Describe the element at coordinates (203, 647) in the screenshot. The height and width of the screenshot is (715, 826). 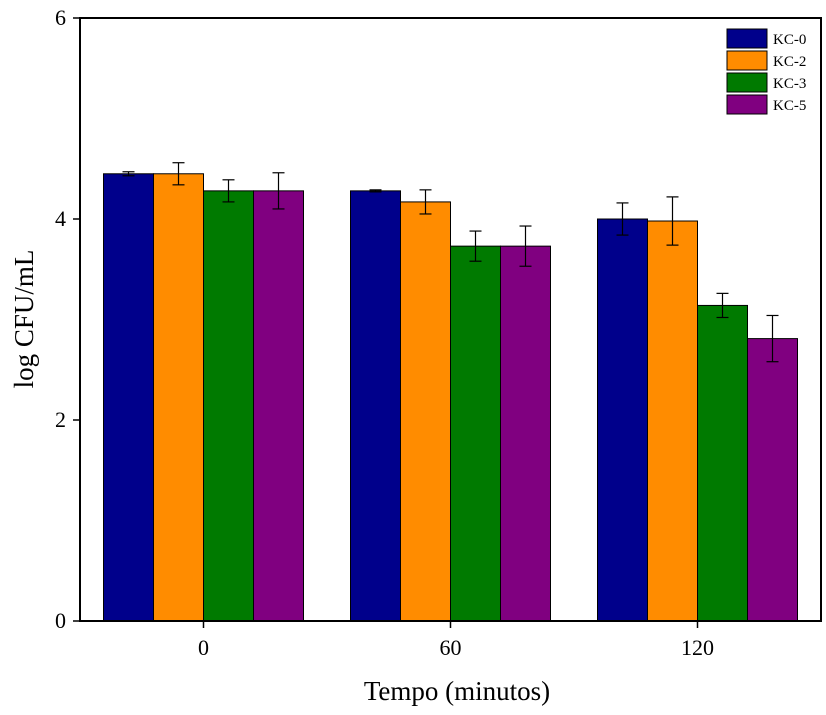
I see `x-tick-label: 0` at that location.